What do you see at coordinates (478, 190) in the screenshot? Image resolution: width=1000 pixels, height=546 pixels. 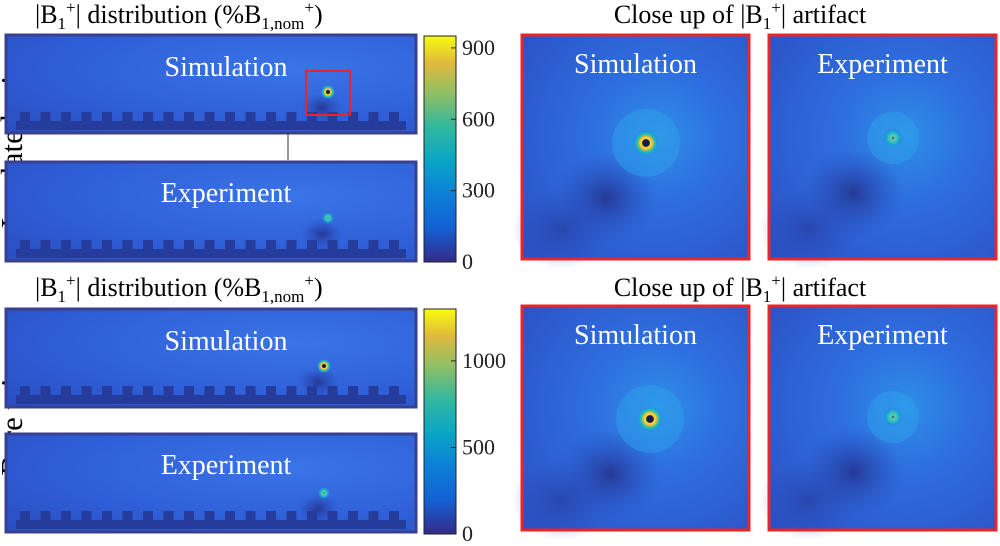 I see `colorbar-tick-label: 300` at bounding box center [478, 190].